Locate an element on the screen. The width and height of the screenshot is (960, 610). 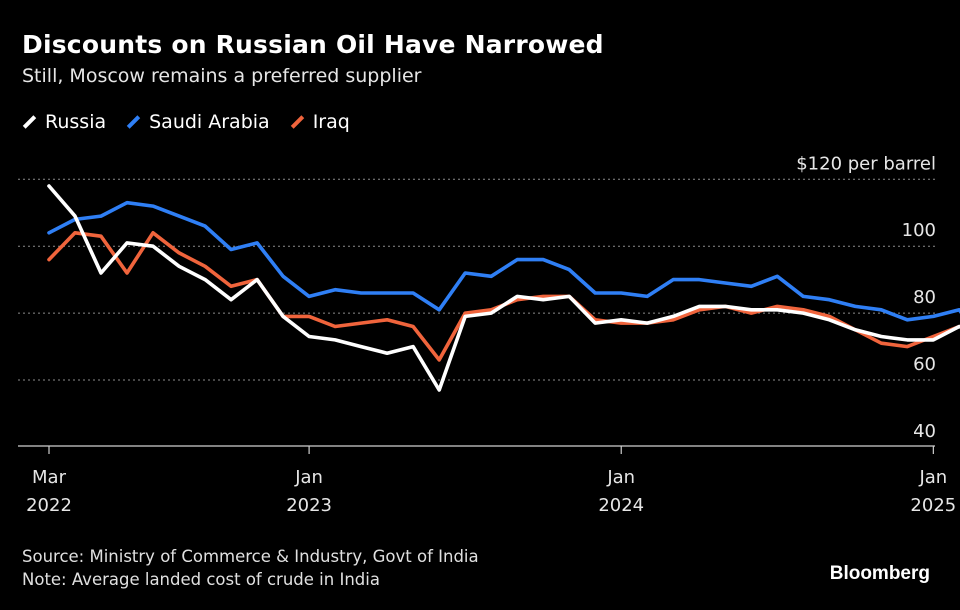
legend-item-russia: Russia is located at coordinates (64, 122).